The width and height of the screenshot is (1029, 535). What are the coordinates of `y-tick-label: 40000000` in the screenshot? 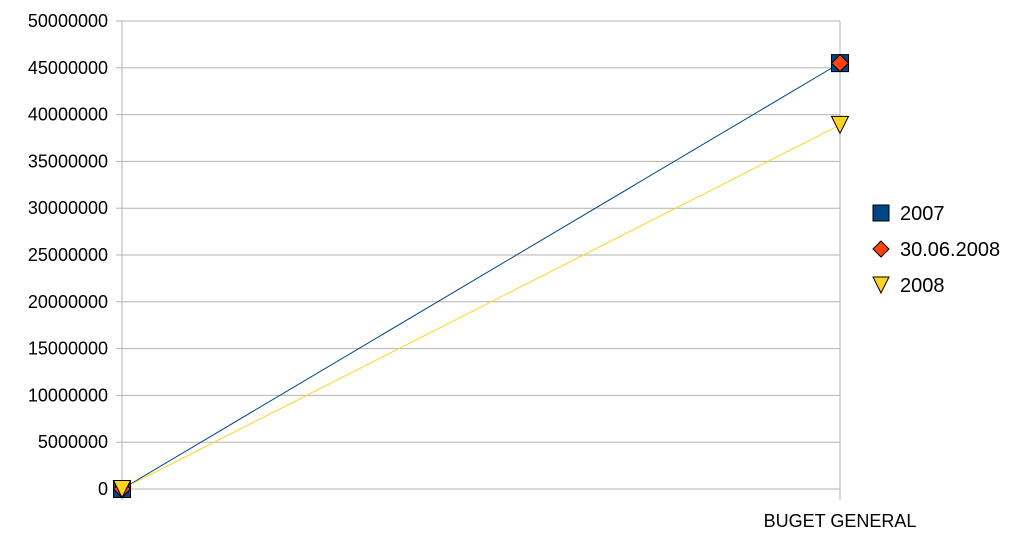 It's located at (68, 115).